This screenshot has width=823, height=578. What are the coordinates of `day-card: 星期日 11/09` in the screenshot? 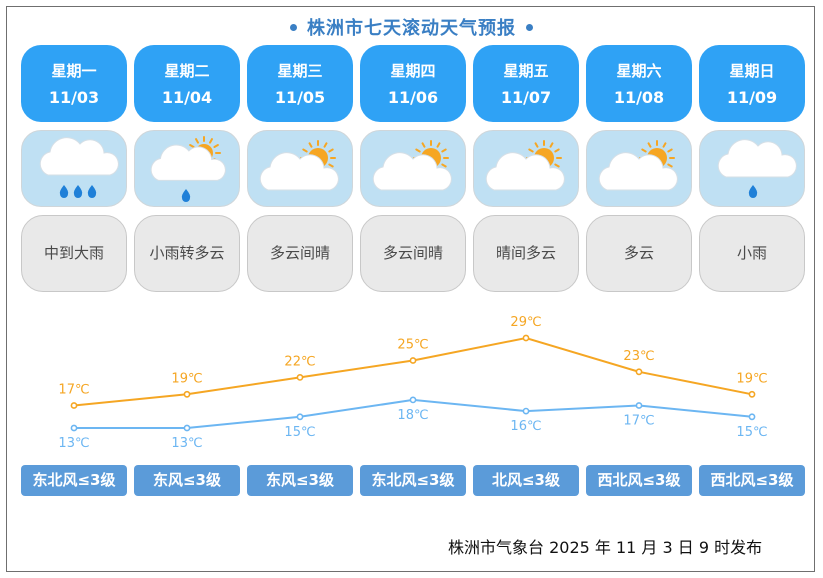 It's located at (752, 83).